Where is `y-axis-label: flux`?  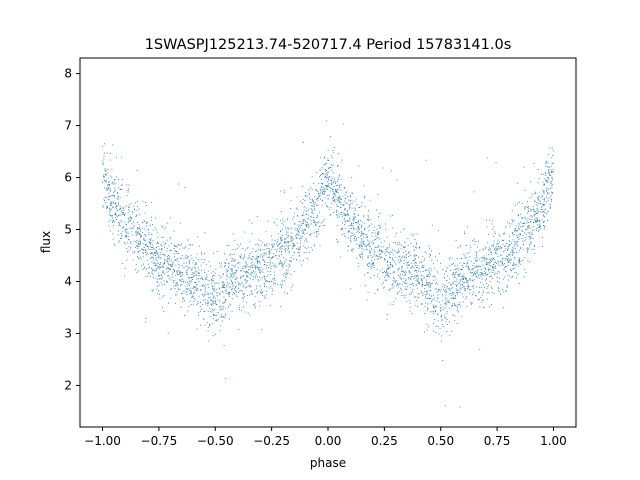 y-axis-label: flux is located at coordinates (46, 242).